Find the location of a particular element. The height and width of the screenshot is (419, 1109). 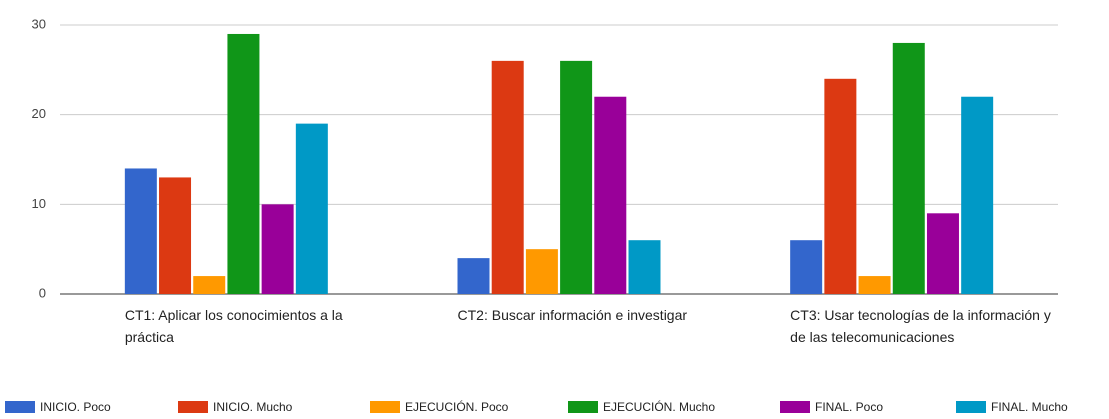

x-tick-label: CT2: Buscar información e investigar is located at coordinates (573, 315).